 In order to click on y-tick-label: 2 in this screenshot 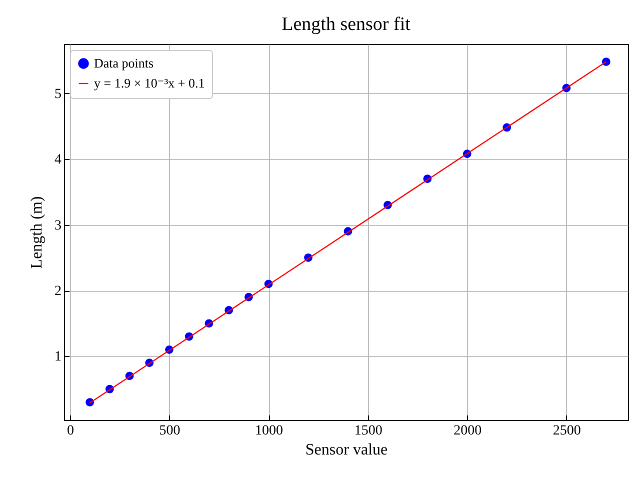, I will do `click(58, 292)`.